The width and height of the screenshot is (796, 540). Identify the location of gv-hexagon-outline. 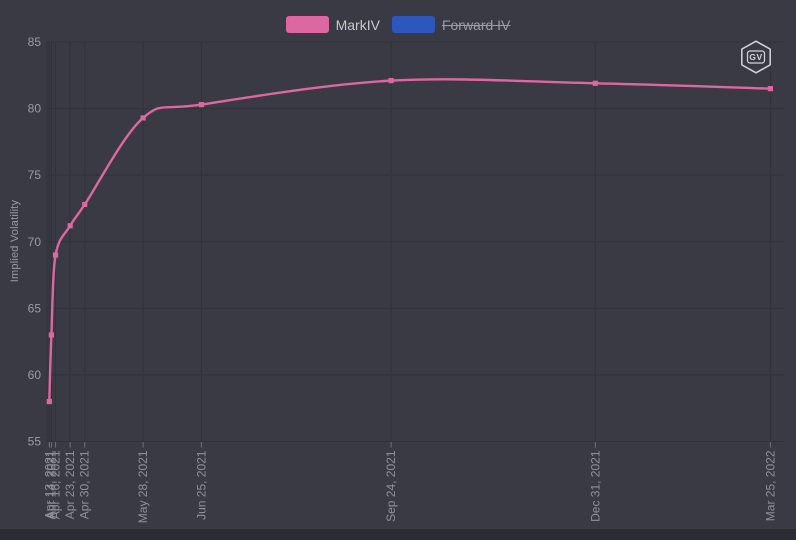
(756, 57).